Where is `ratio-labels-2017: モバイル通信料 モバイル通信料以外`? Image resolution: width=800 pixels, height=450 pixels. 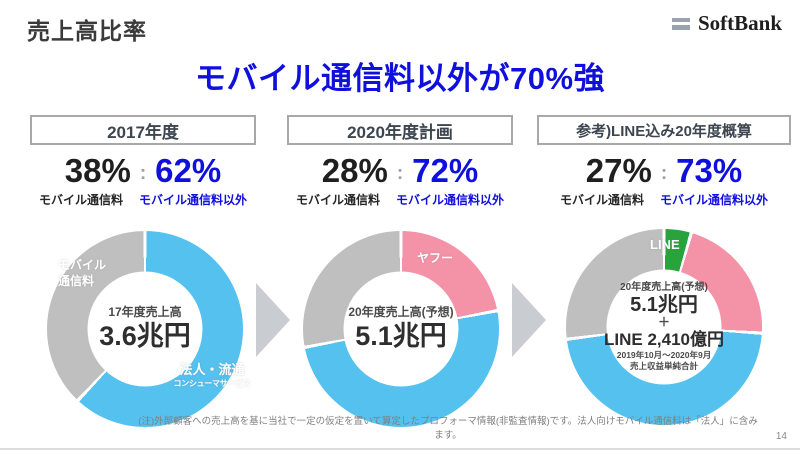
ratio-labels-2017: モバイル通信料 モバイル通信料以外 is located at coordinates (143, 199).